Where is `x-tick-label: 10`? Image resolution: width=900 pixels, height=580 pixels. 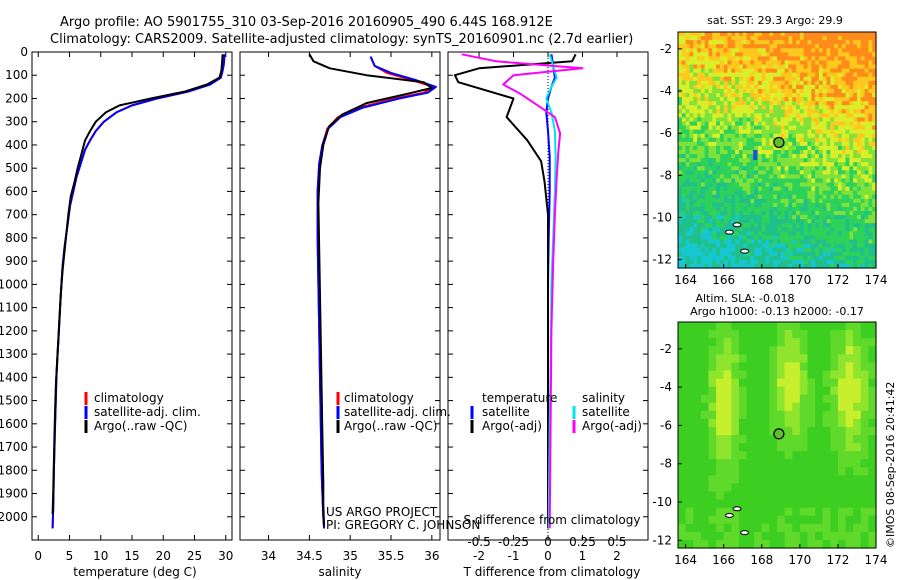
x-tick-label: 10 is located at coordinates (100, 556).